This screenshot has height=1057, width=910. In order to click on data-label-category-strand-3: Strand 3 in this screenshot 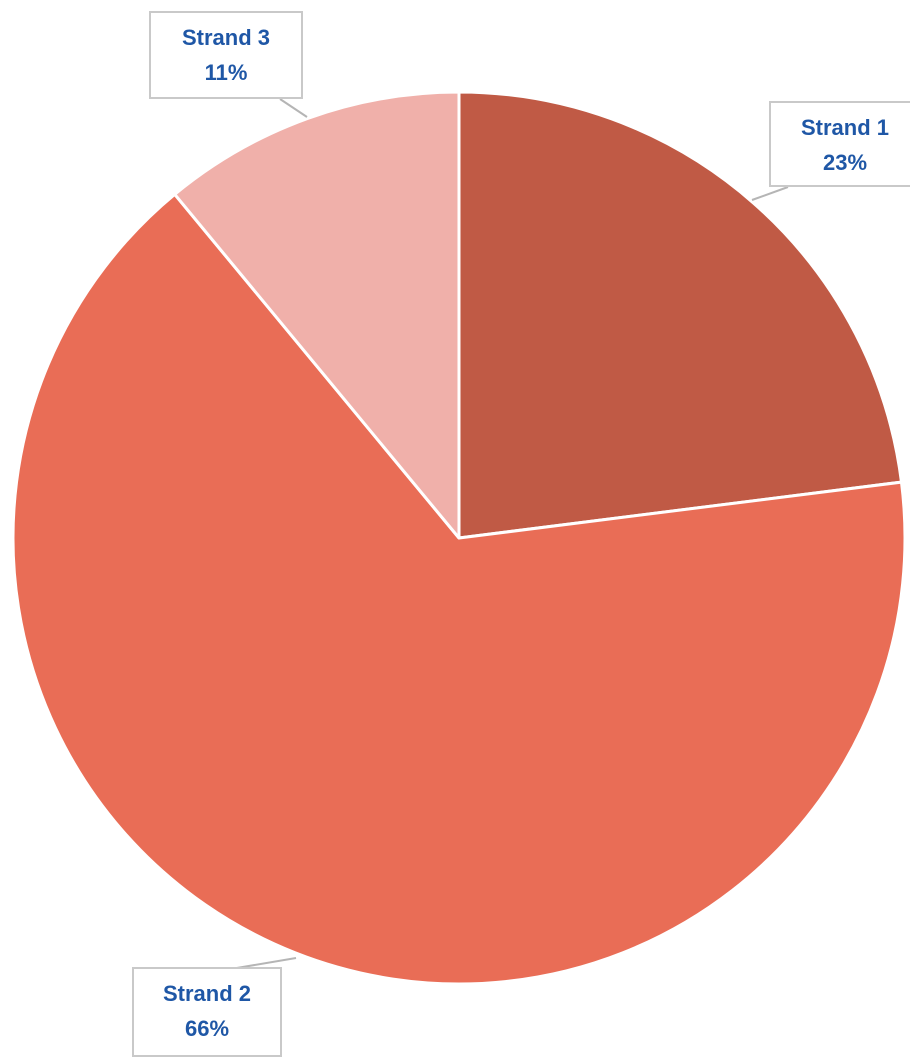, I will do `click(226, 37)`.